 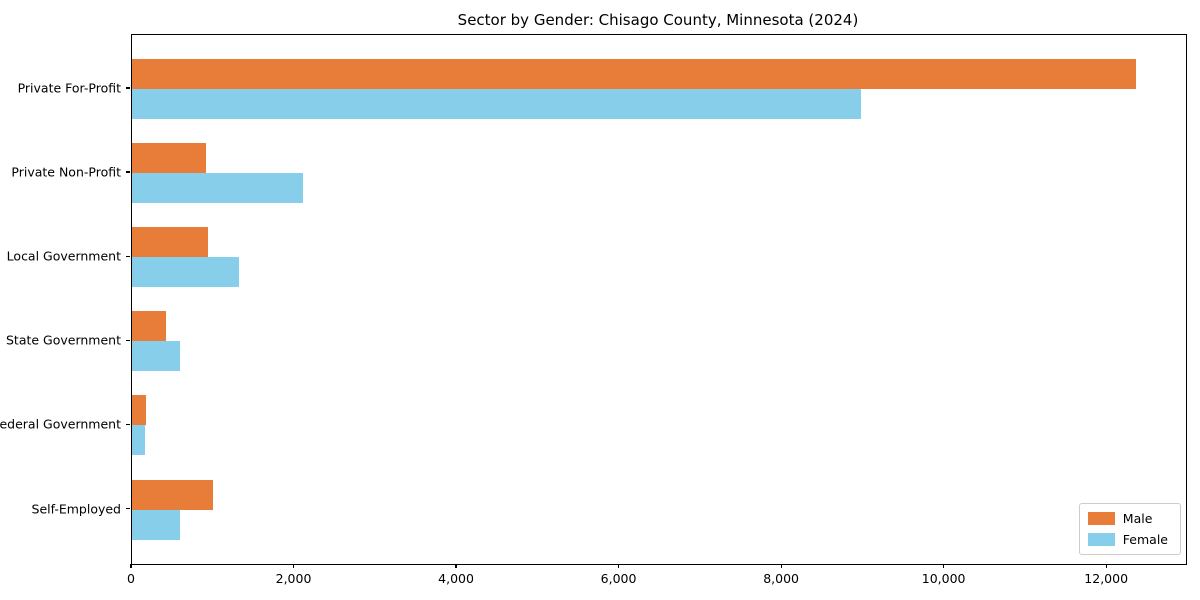 I want to click on legend-entry-female: Female, so click(x=1127, y=539).